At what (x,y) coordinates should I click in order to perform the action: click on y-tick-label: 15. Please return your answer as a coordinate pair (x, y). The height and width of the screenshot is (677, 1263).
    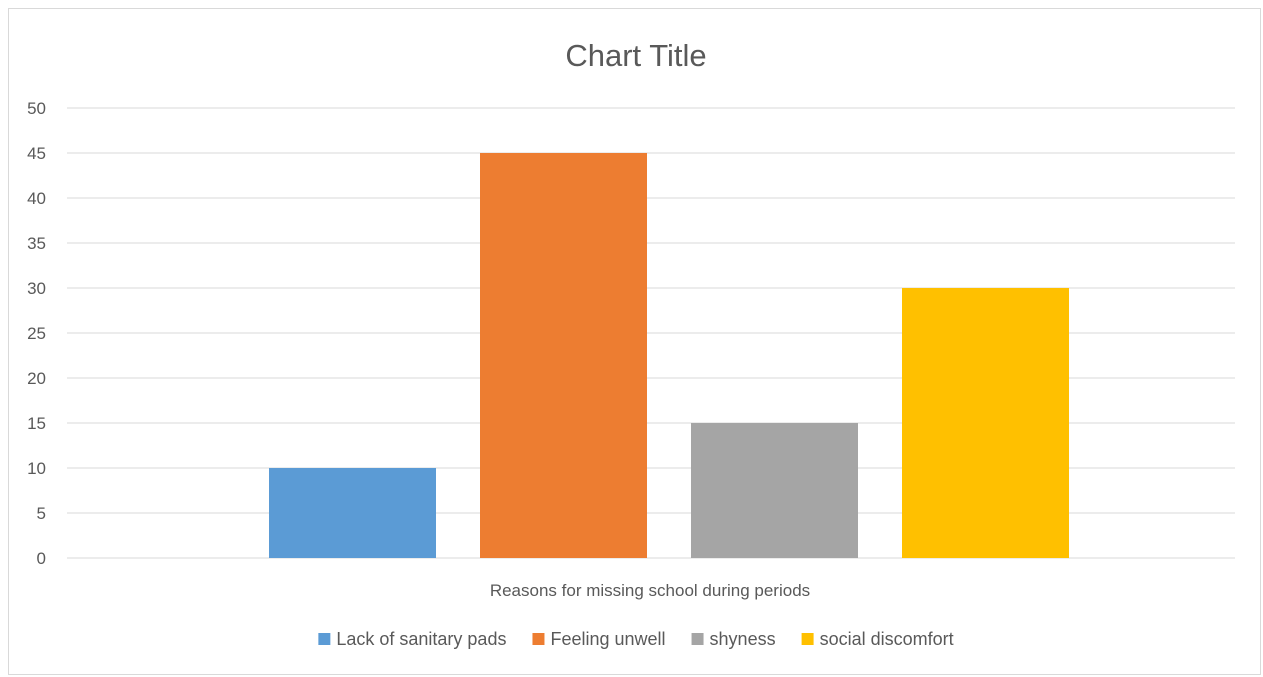
    Looking at the image, I should click on (36, 423).